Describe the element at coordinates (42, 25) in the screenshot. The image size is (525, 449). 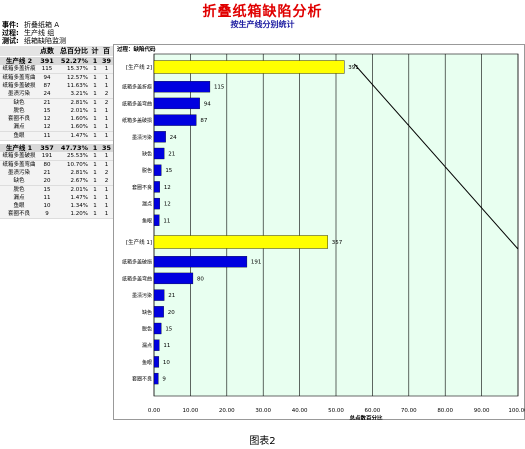
I see `meta-event-value: 折叠纸箱 A` at that location.